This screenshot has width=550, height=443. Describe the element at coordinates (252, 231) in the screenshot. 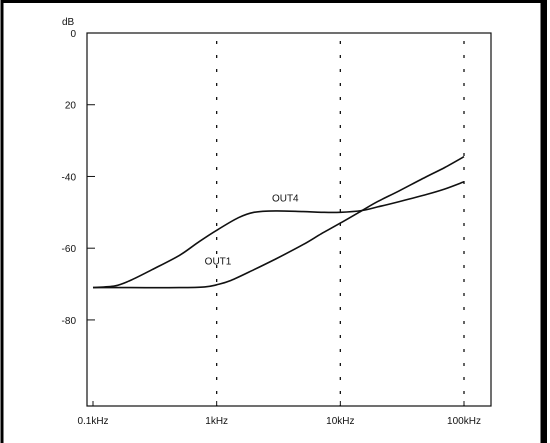

I see `series-labels: OUT4 OUT1` at that location.